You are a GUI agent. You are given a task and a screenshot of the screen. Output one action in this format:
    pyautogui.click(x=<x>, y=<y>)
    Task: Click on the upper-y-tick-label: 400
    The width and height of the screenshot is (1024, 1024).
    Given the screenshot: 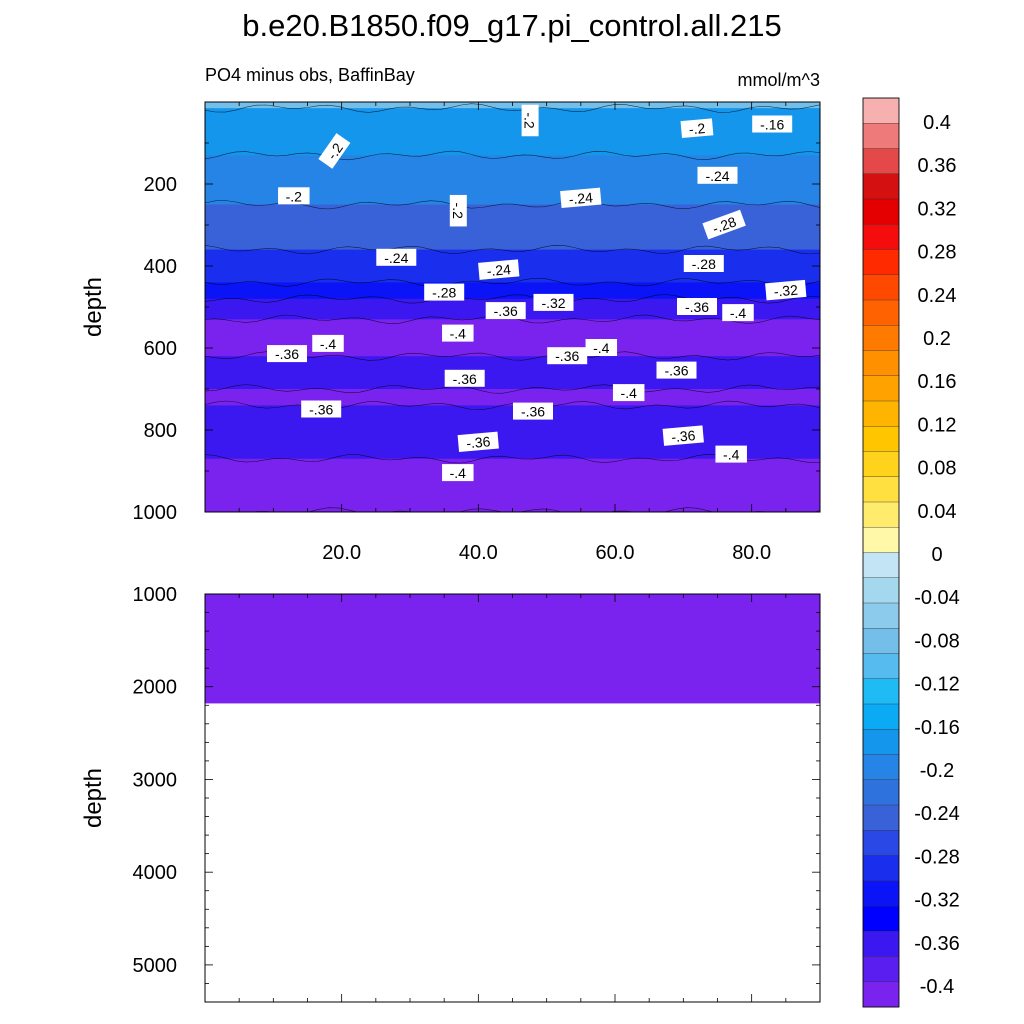 What is the action you would take?
    pyautogui.click(x=160, y=267)
    